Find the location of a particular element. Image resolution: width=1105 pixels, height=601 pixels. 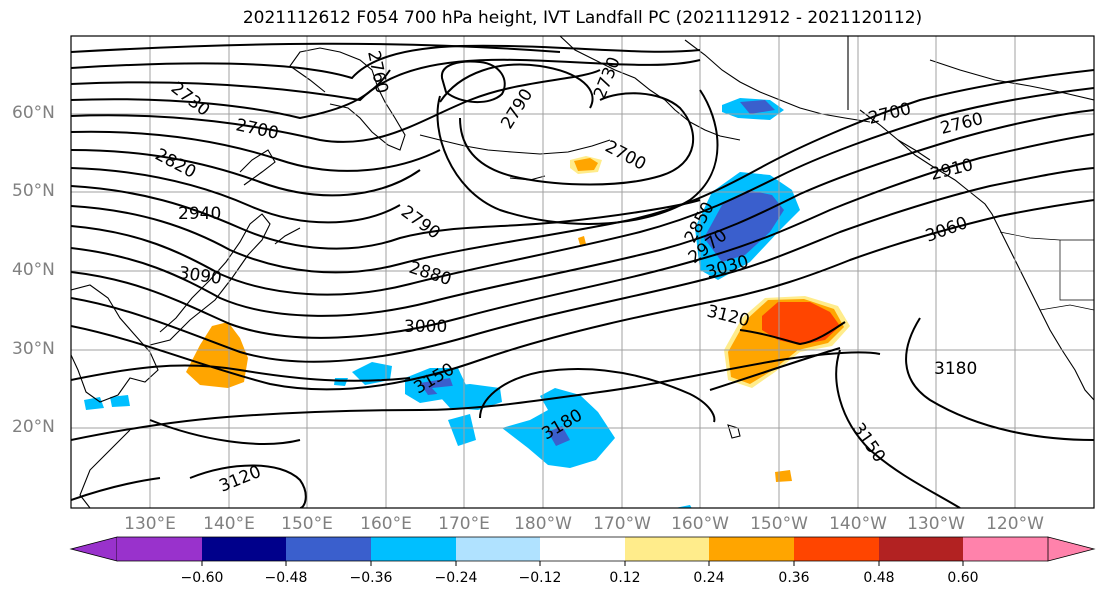

colorbar-extend-low is located at coordinates (93, 549).